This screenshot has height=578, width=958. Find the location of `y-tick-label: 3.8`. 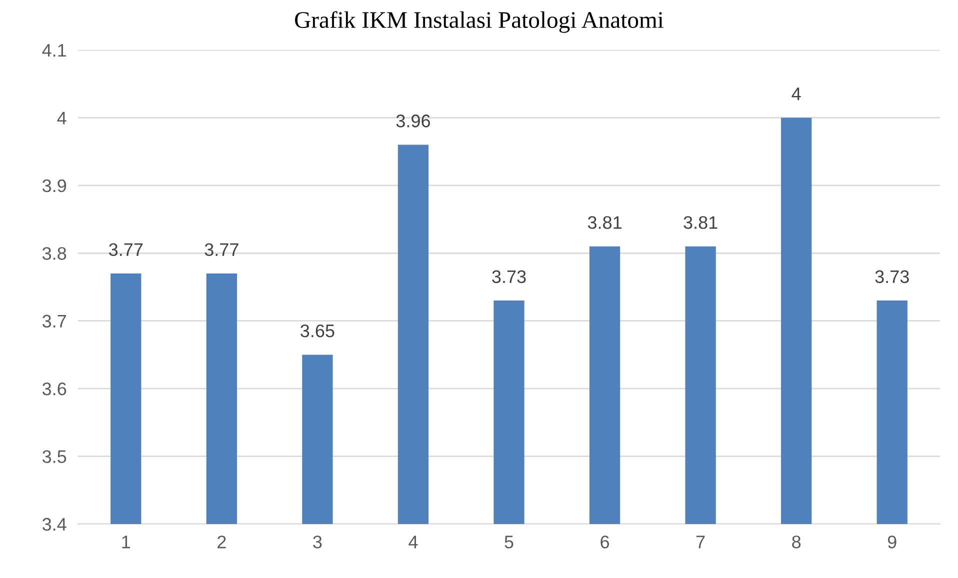

y-tick-label: 3.8 is located at coordinates (54, 253).